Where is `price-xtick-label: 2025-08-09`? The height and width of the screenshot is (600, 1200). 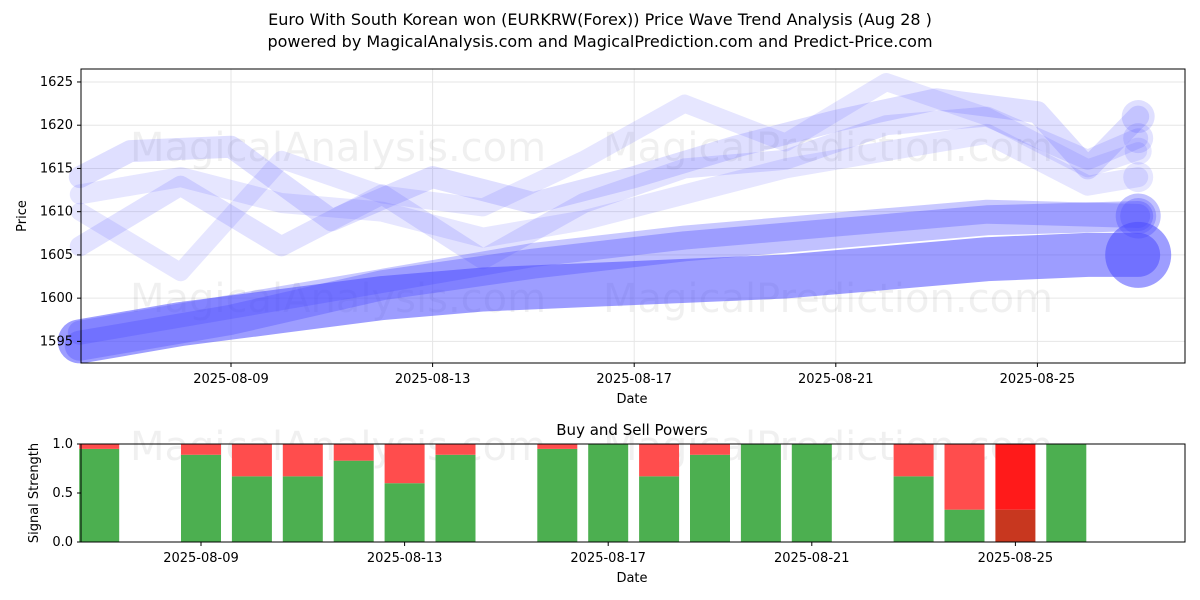
price-xtick-label: 2025-08-09 is located at coordinates (231, 379).